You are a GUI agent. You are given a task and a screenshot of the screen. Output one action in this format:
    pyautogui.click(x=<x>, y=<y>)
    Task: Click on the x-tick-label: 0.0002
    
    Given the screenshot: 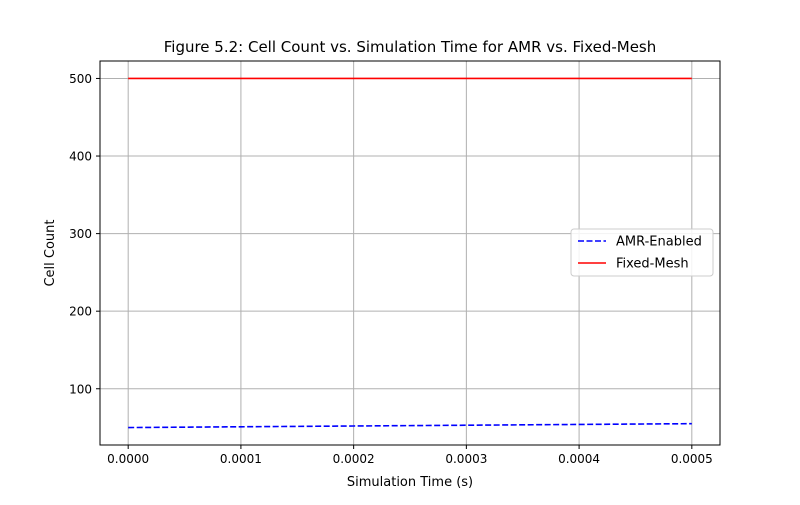 What is the action you would take?
    pyautogui.click(x=354, y=459)
    